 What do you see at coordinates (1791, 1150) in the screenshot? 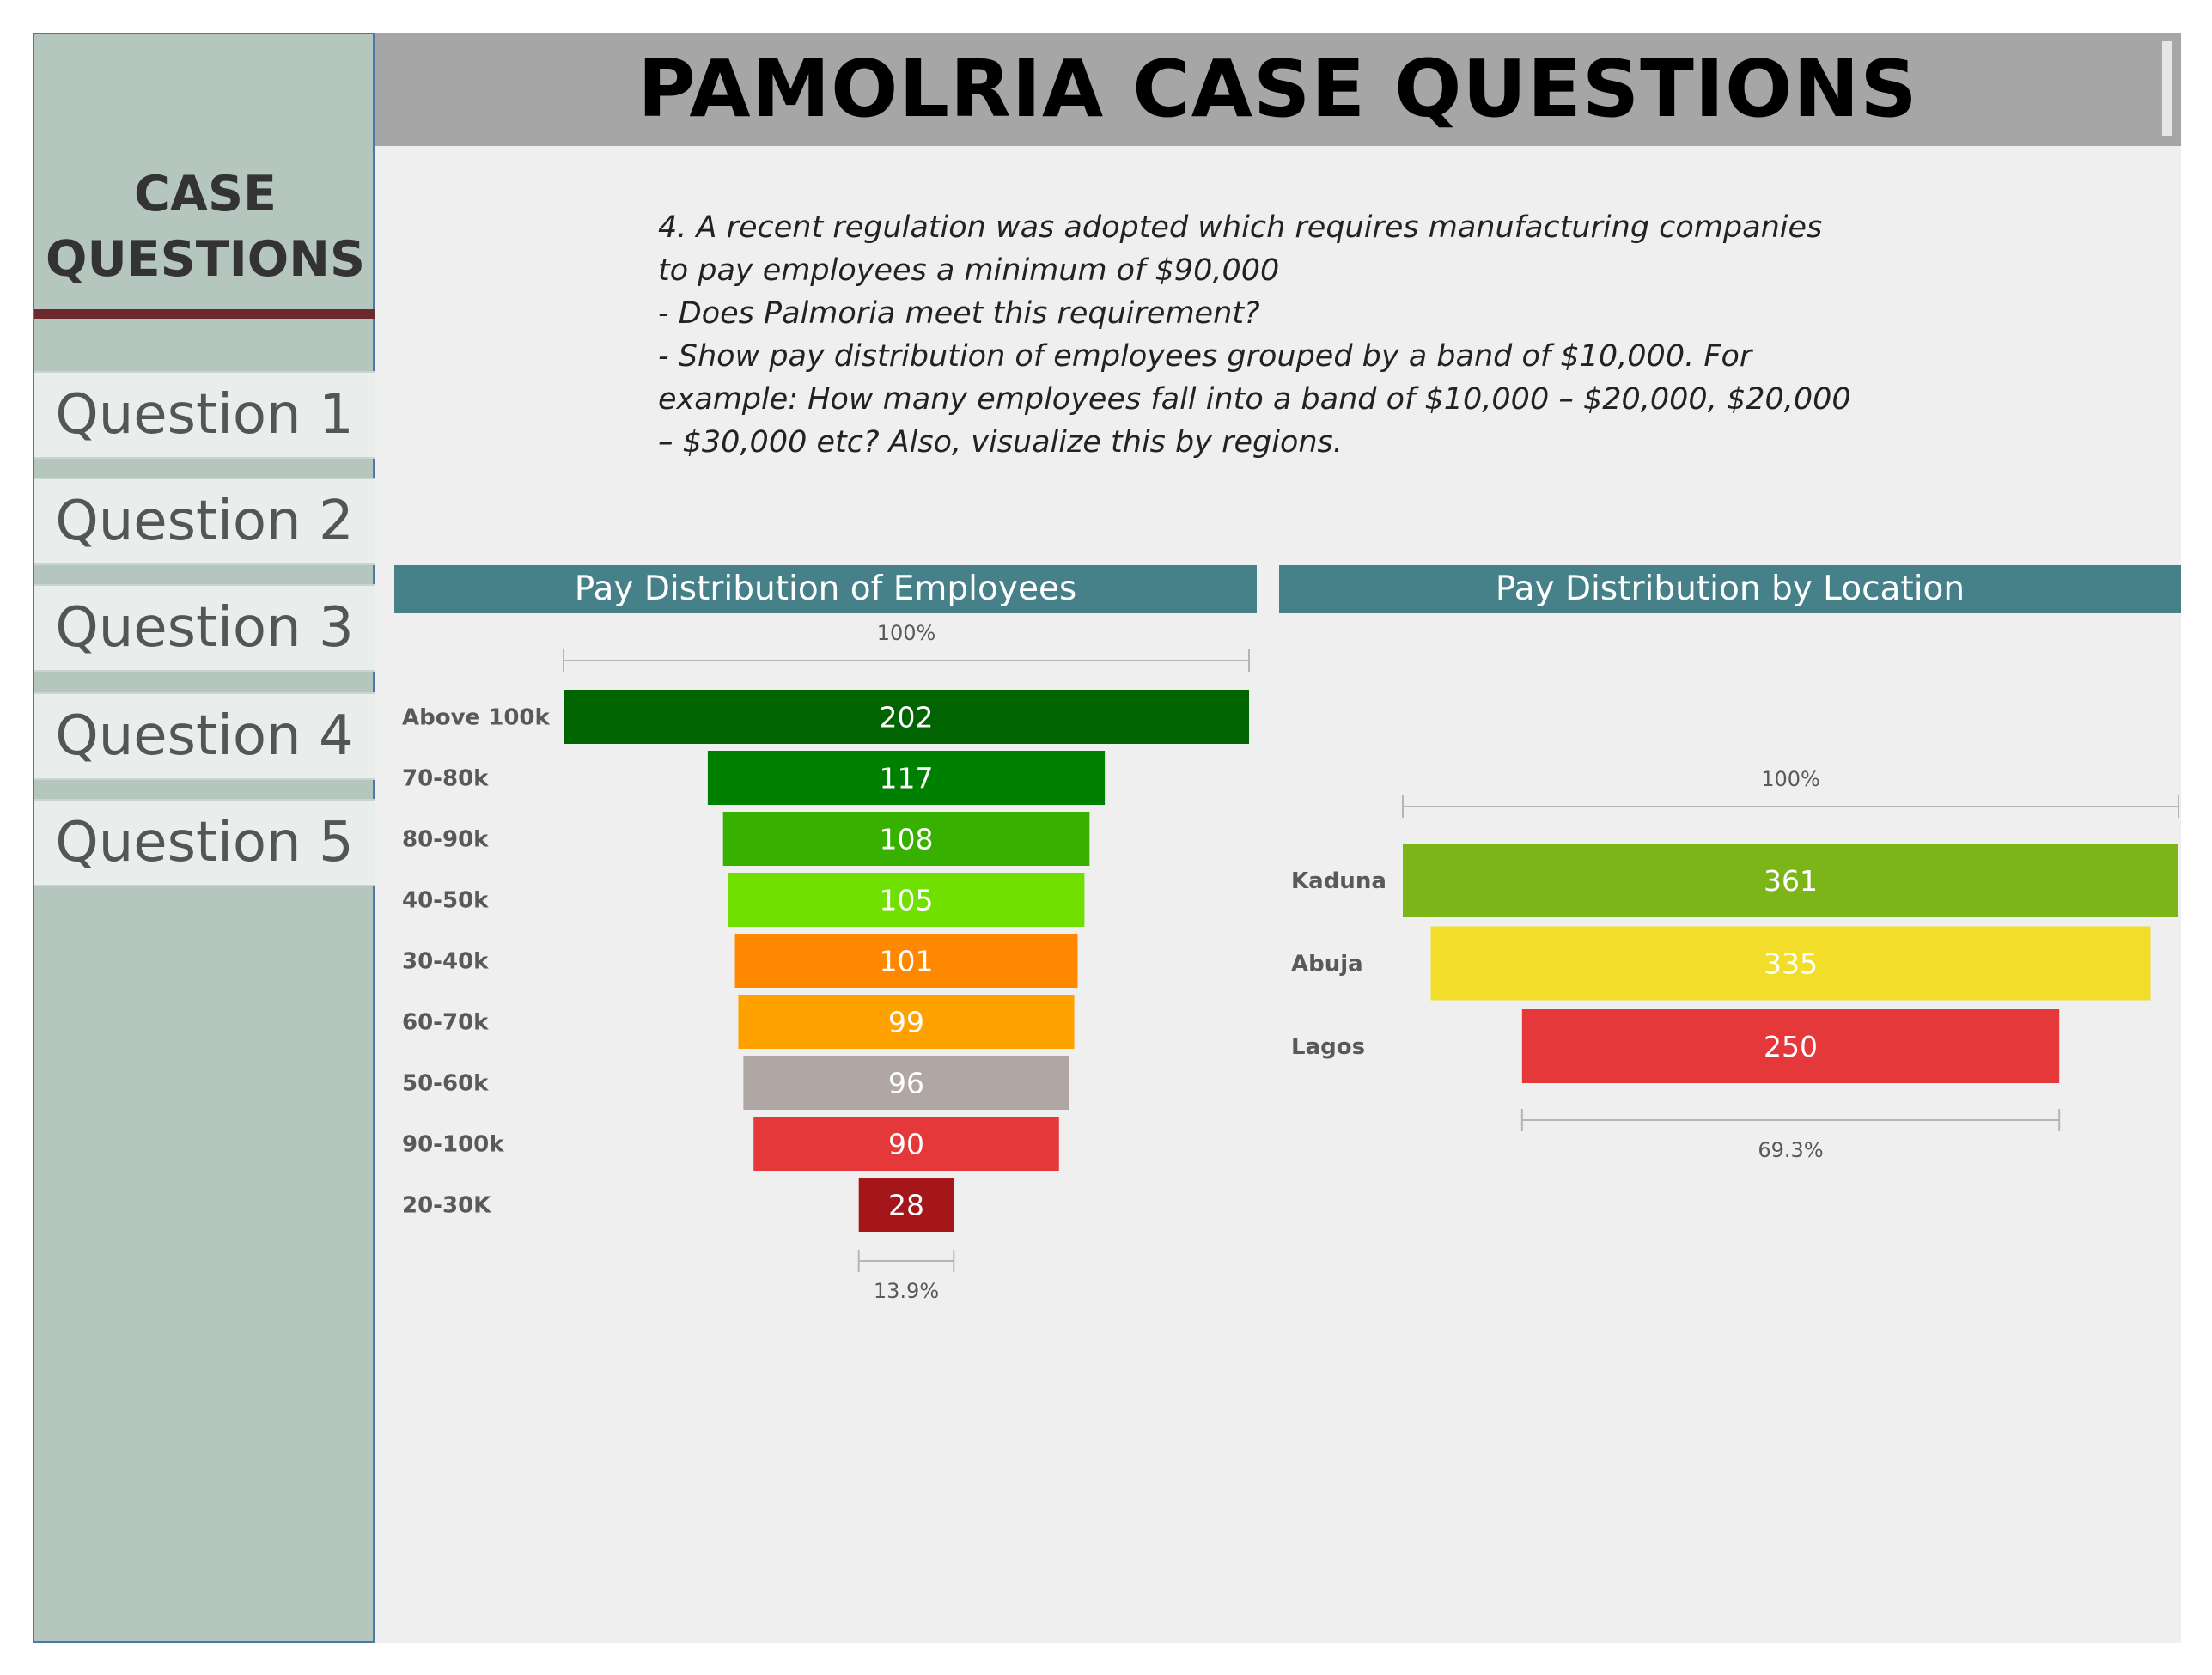
I see `location-bottom-percent: 69.3%` at bounding box center [1791, 1150].